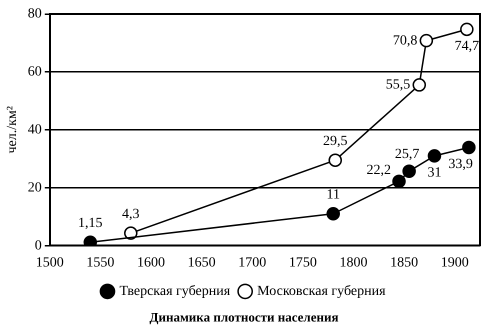  I want to click on data-label: 22,2, so click(379, 170).